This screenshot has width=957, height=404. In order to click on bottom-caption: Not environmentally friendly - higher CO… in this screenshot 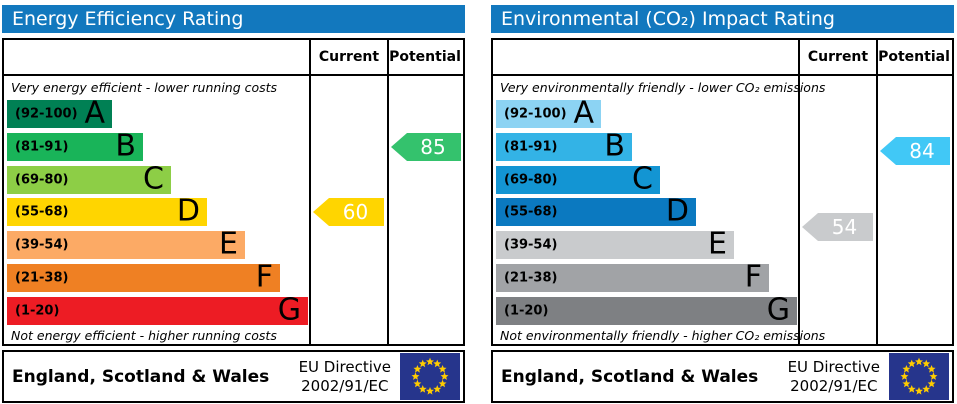, I will do `click(663, 335)`.